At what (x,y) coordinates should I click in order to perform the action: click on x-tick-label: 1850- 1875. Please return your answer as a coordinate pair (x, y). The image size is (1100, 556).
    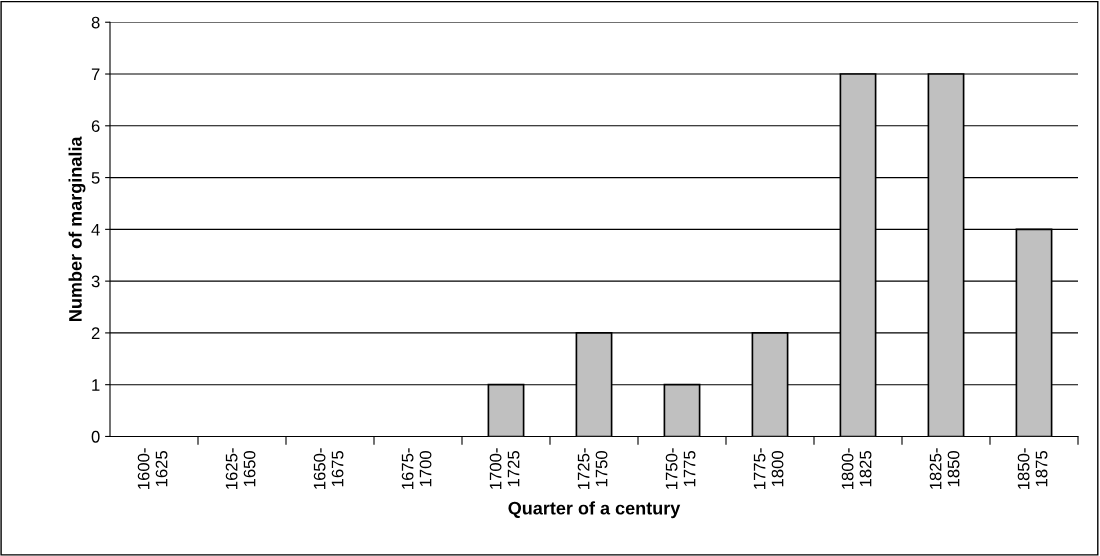
    Looking at the image, I should click on (1032, 468).